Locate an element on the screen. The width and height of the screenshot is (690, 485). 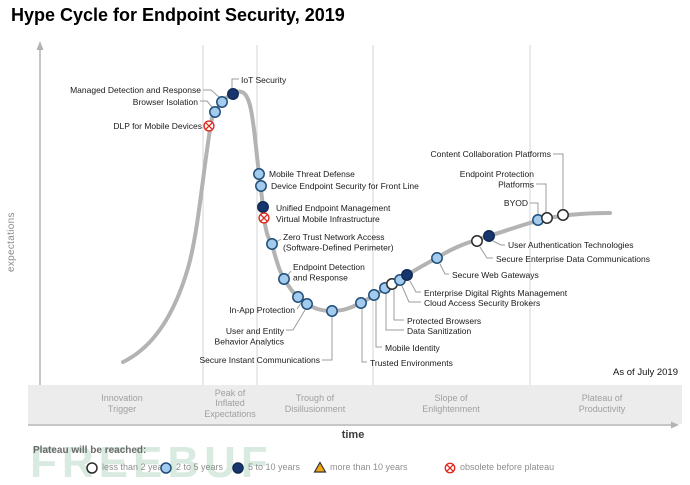
phase-label-line: Disillusionment is located at coordinates (315, 408).